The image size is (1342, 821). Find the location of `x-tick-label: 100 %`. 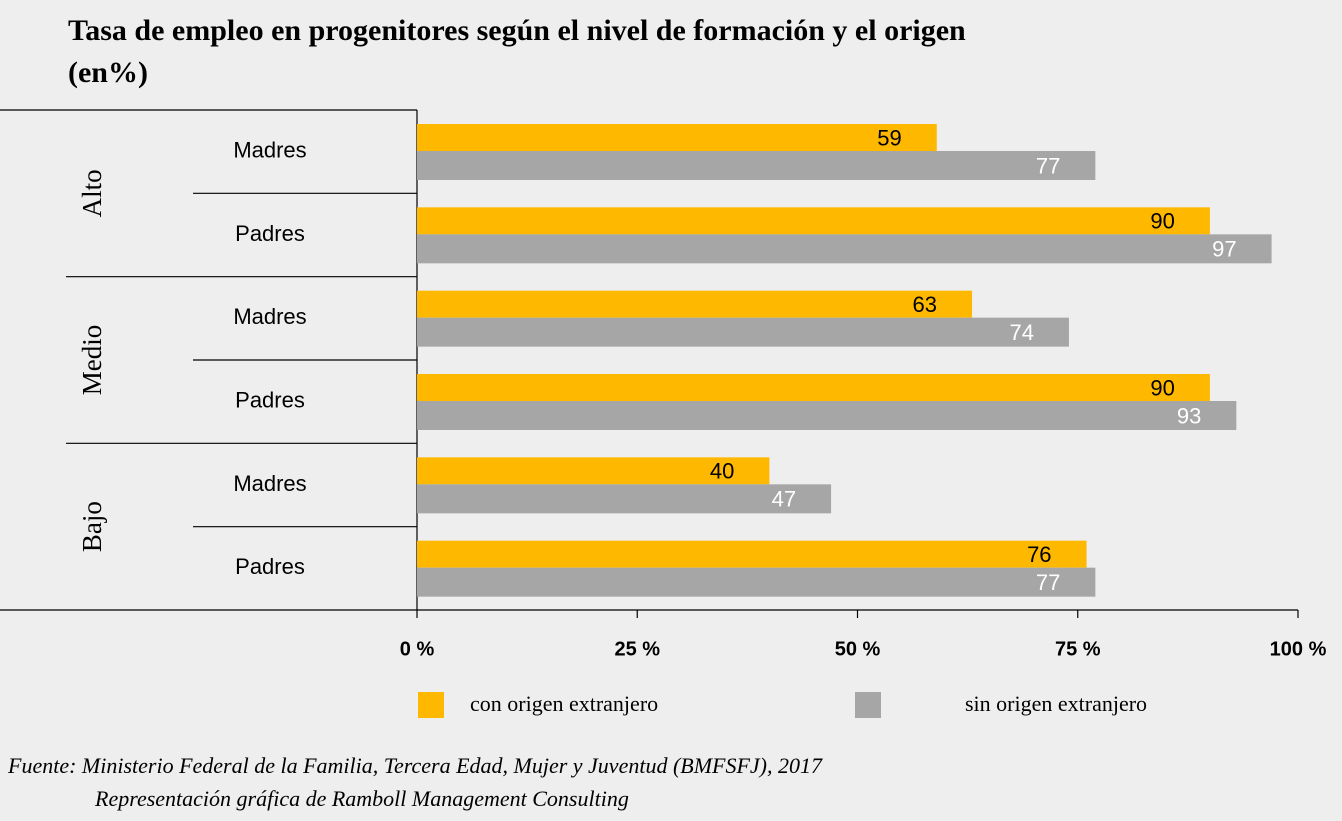

x-tick-label: 100 % is located at coordinates (1298, 649).